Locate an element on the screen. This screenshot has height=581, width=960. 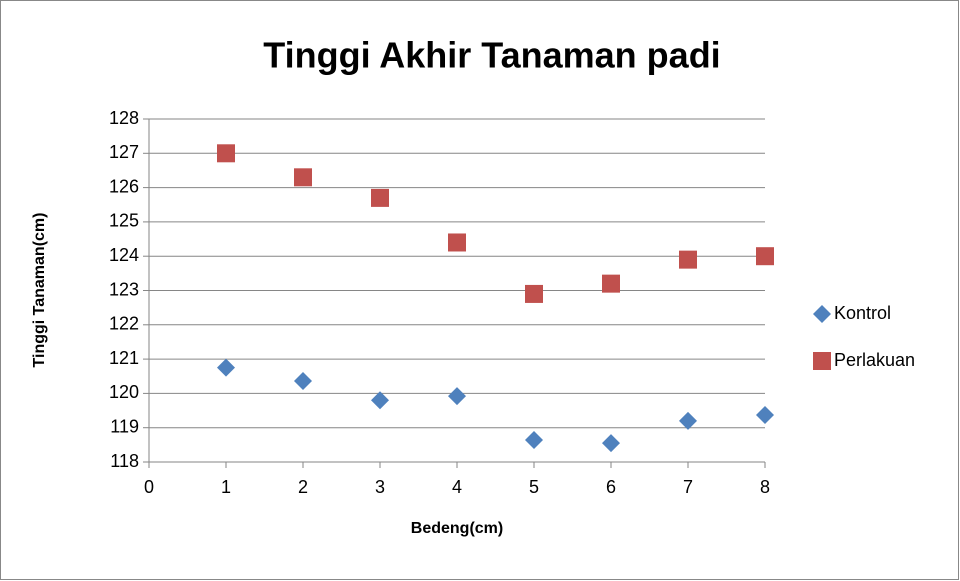
legend-label: Perlakuan is located at coordinates (874, 360).